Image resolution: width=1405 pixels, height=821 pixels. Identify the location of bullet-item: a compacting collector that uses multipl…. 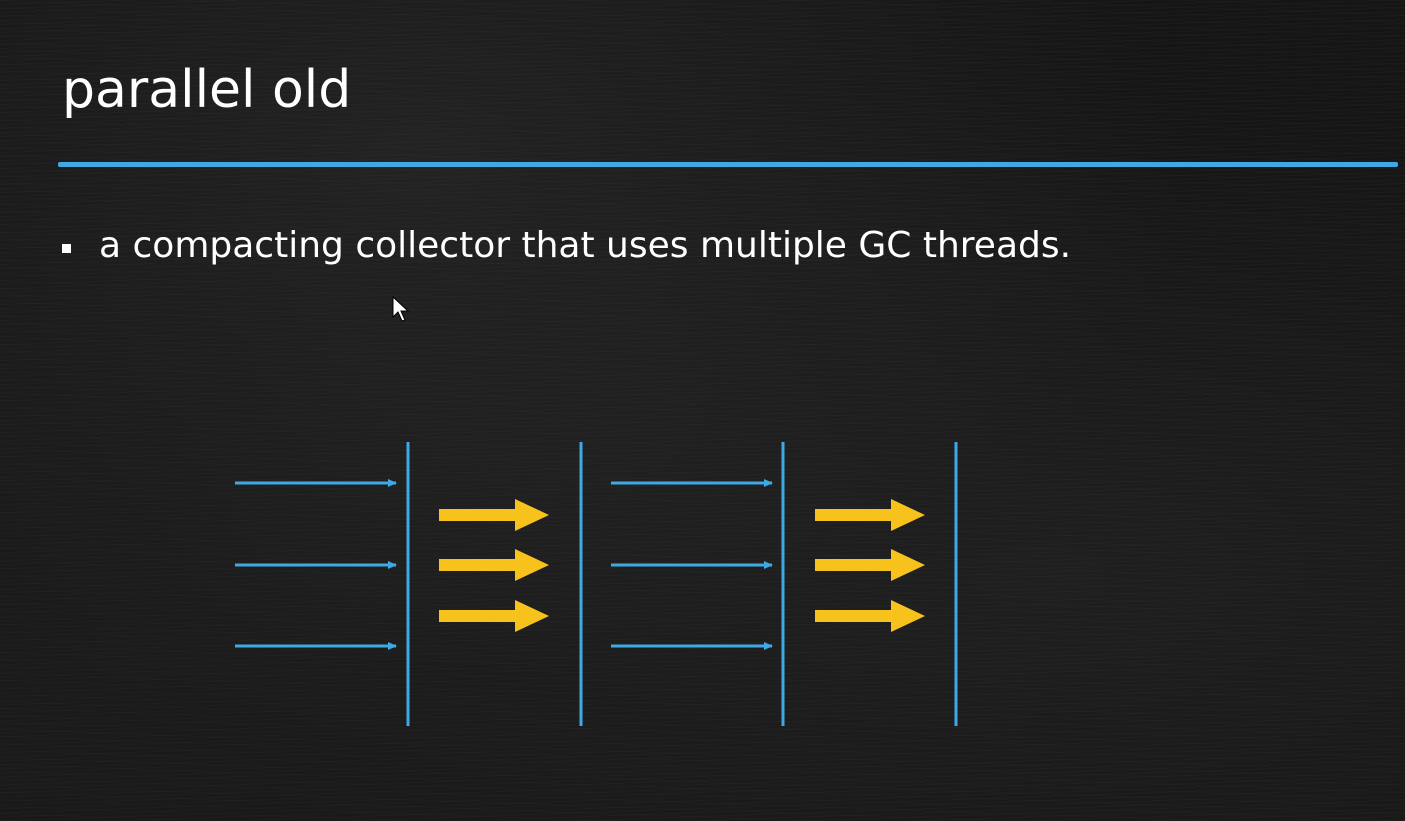
(566, 246).